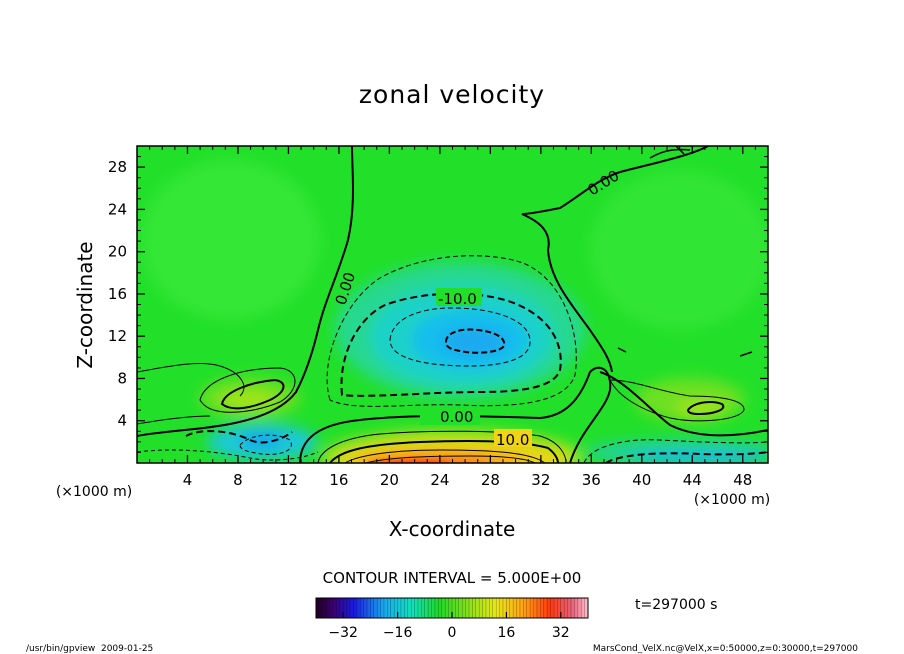  What do you see at coordinates (117, 294) in the screenshot?
I see `y-tick-label: 16` at bounding box center [117, 294].